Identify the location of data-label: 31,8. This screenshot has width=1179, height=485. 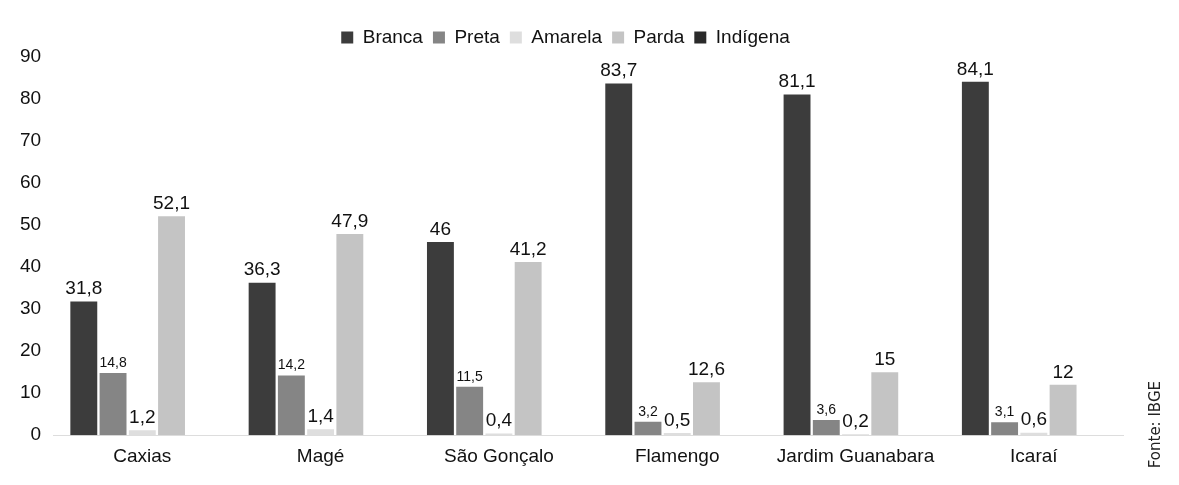
(84, 288).